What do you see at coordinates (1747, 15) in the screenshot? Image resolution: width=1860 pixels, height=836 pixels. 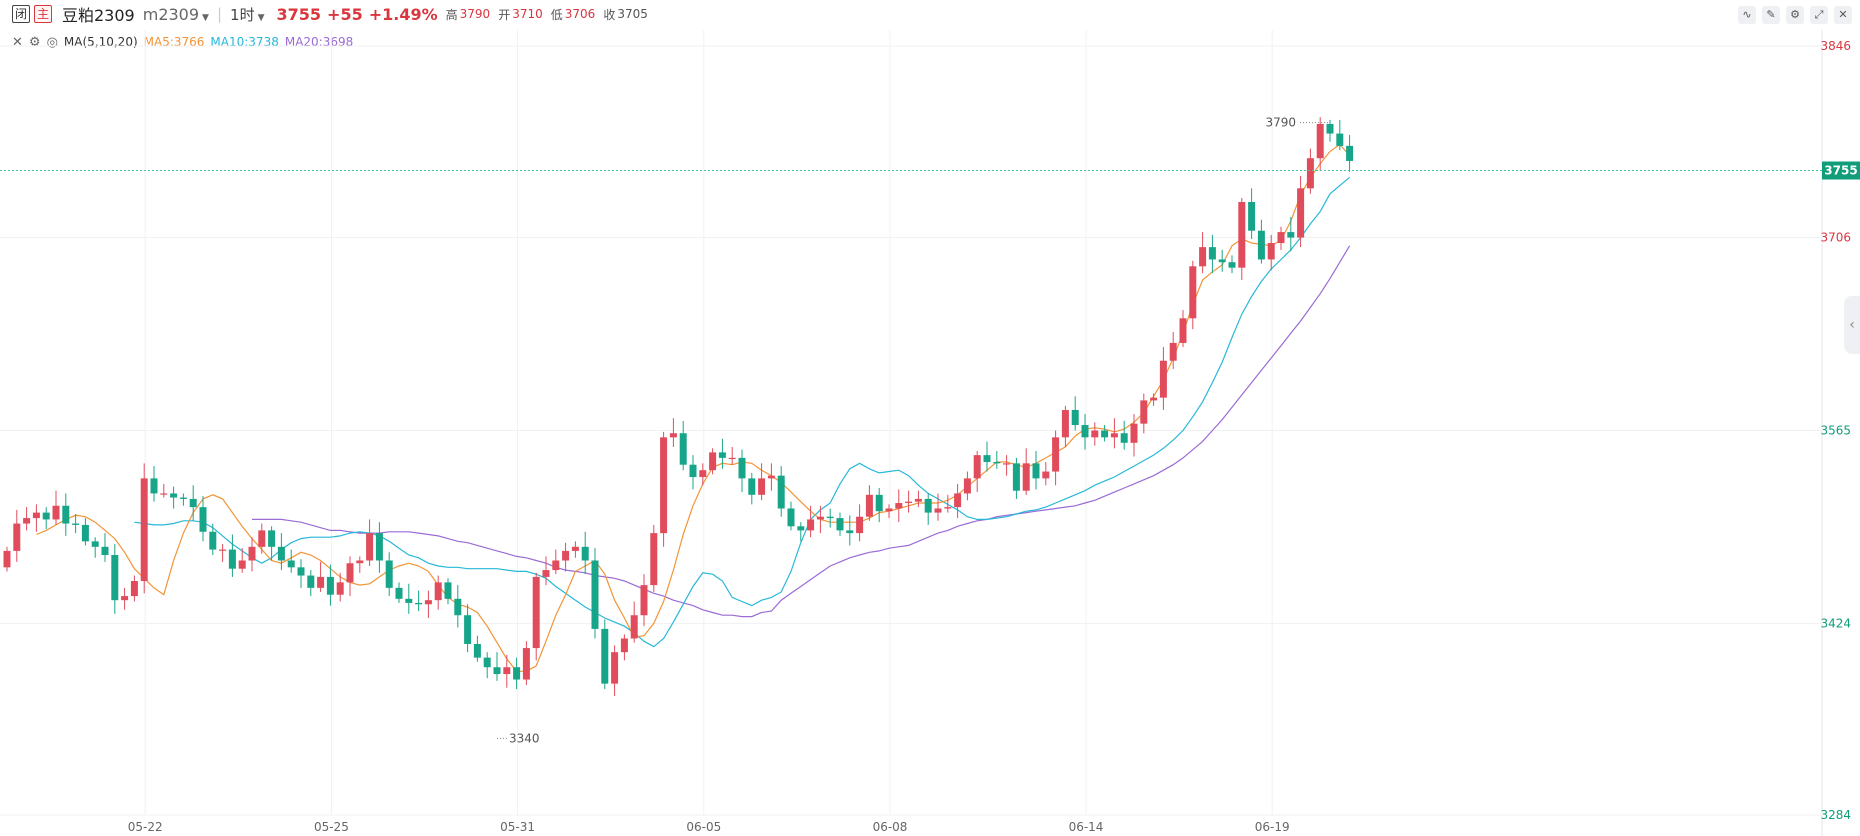 I see `line-chart-icon: ∿` at bounding box center [1747, 15].